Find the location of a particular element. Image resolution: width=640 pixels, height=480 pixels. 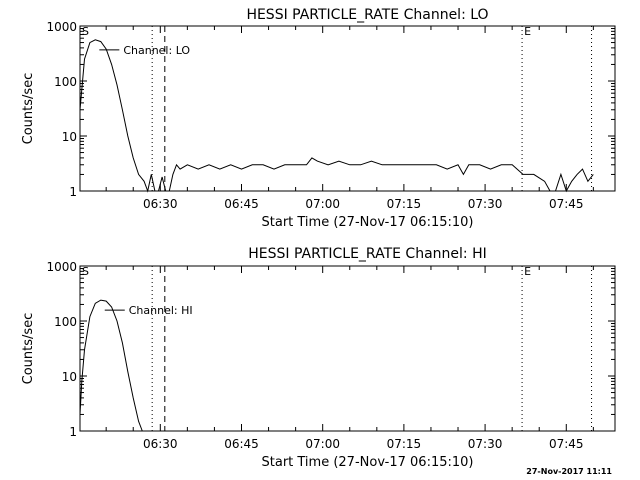

series-line is located at coordinates (111, 365).